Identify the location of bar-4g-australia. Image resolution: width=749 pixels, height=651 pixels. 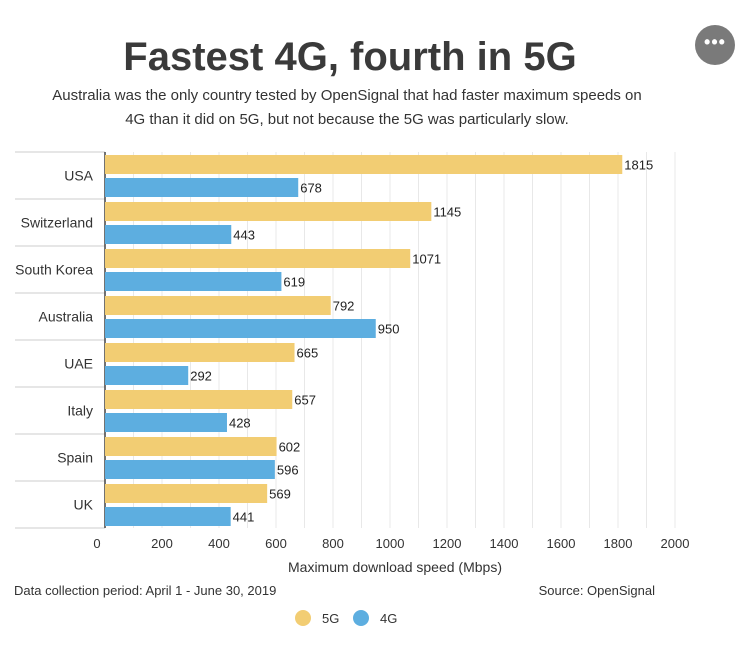
(240, 328).